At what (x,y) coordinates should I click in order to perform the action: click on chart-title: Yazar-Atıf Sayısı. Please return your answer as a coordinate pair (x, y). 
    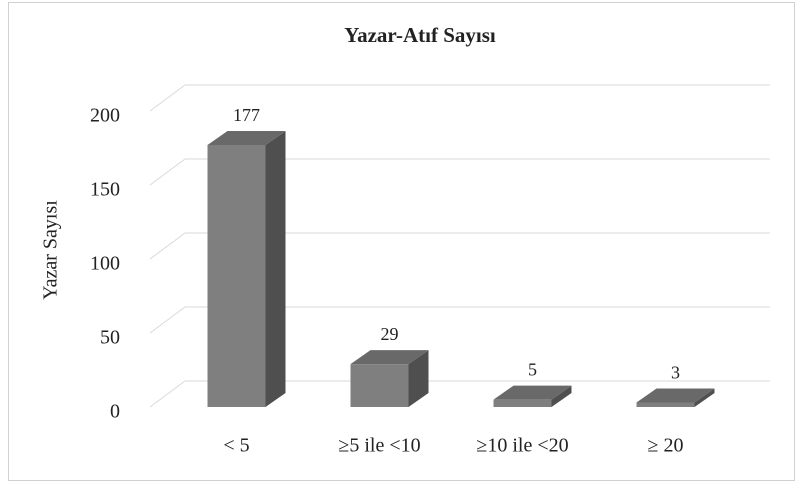
    Looking at the image, I should click on (420, 35).